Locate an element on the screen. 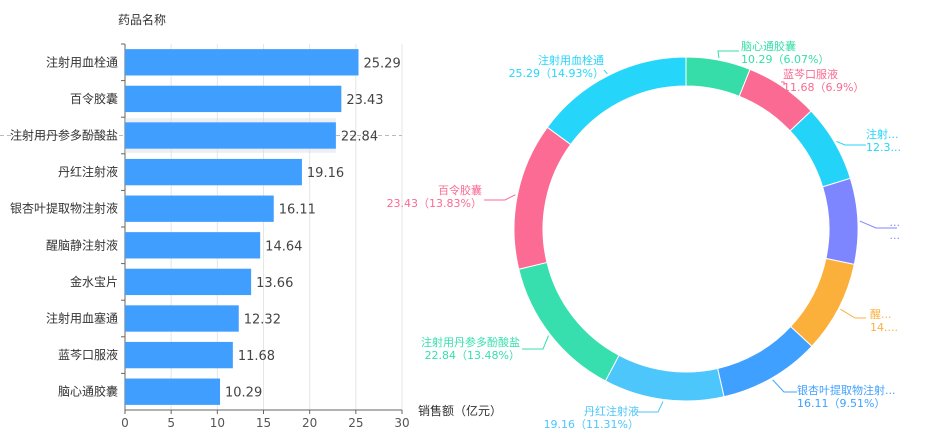  donut-label: 蓝芩口服液 11.68（6.9%） is located at coordinates (823, 80).